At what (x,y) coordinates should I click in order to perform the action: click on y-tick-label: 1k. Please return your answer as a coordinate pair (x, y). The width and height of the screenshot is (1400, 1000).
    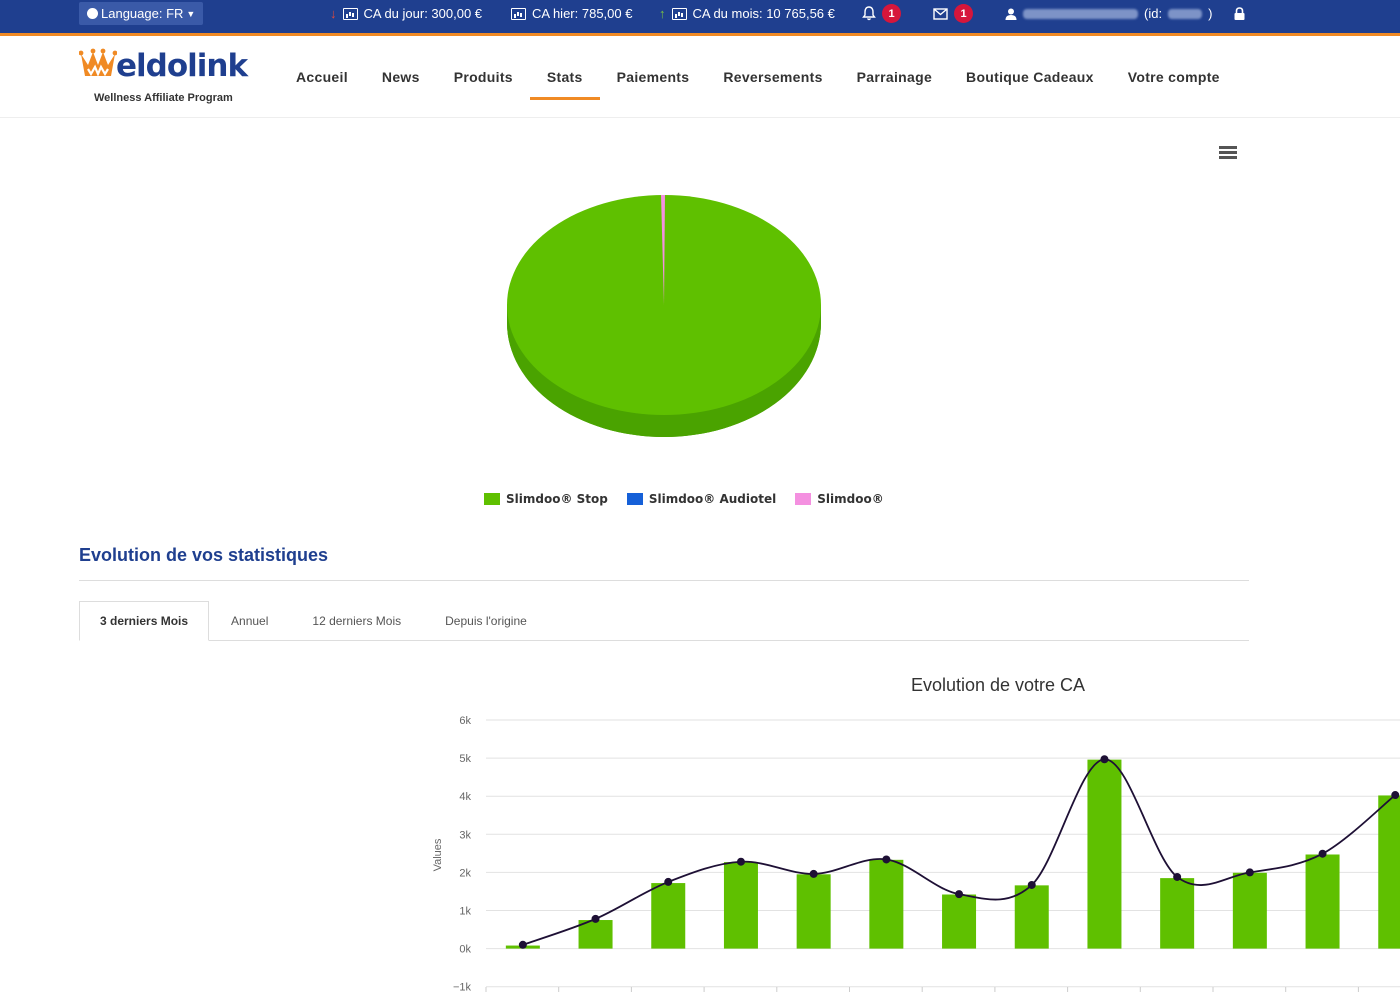
    Looking at the image, I should click on (465, 912).